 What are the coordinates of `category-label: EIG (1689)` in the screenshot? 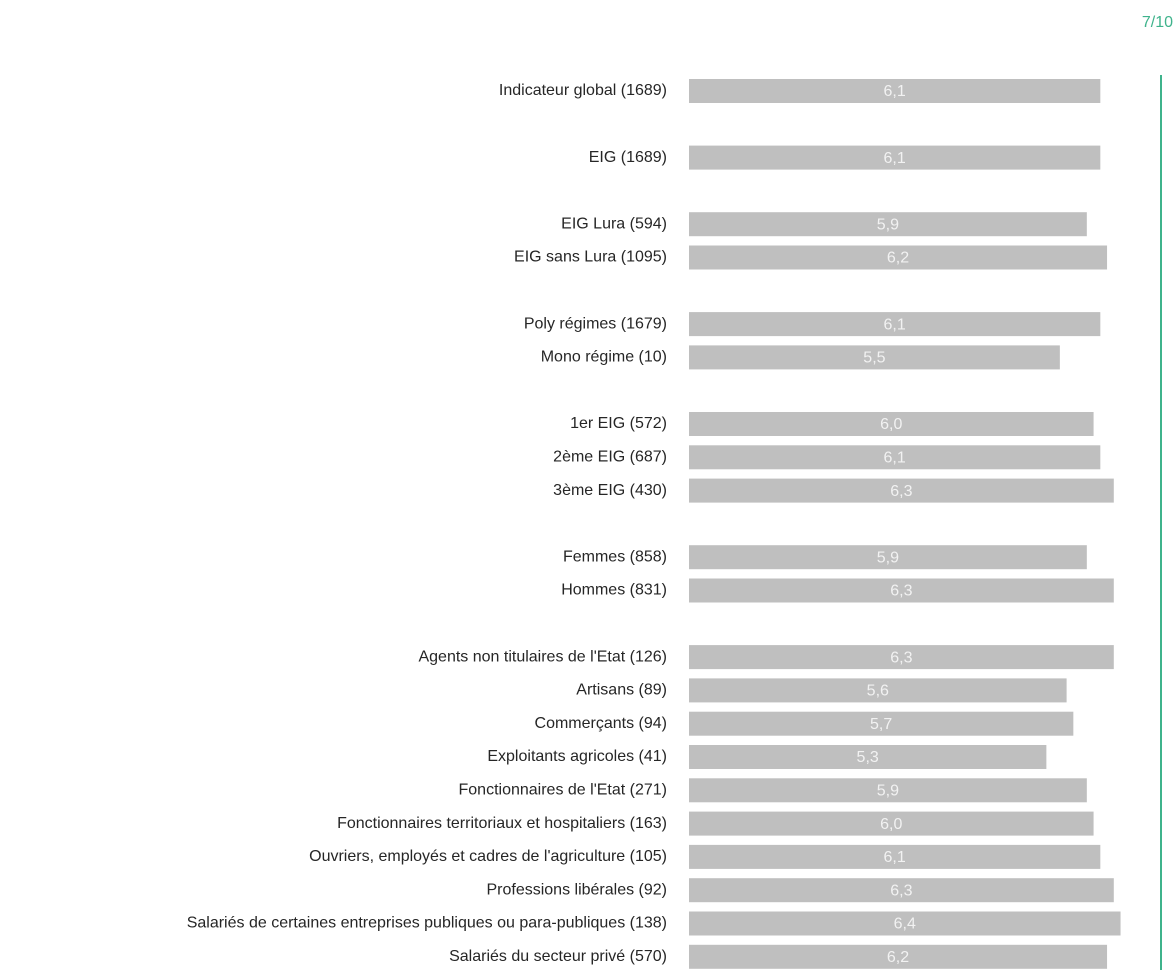 It's located at (628, 157).